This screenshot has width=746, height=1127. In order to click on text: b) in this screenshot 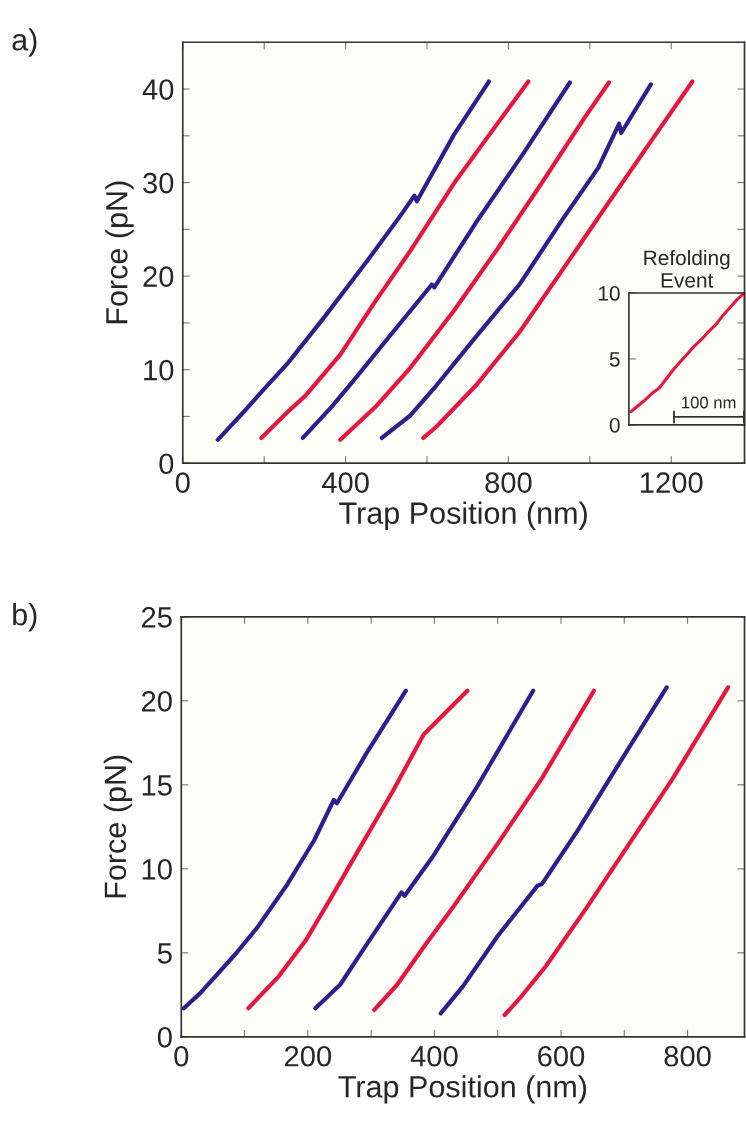, I will do `click(25, 617)`.